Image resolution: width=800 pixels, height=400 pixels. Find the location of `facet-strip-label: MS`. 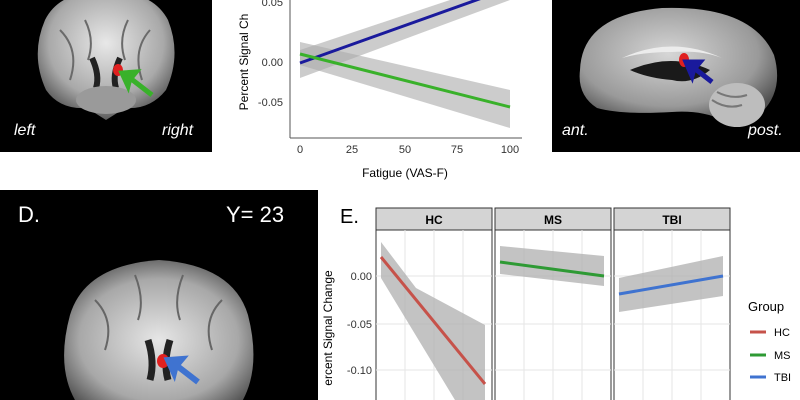

facet-strip-label: MS is located at coordinates (553, 220).